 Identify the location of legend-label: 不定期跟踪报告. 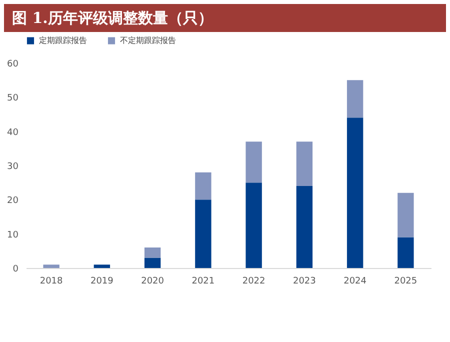
(148, 40).